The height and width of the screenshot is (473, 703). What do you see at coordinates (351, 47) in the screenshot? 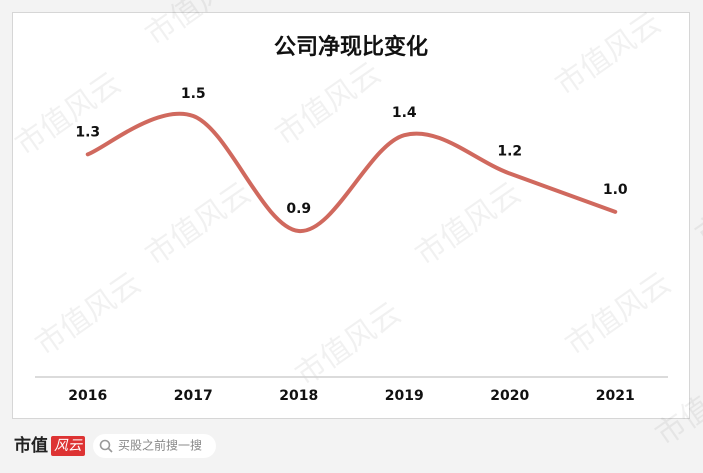
I see `chart-title: 公司净现比变化` at bounding box center [351, 47].